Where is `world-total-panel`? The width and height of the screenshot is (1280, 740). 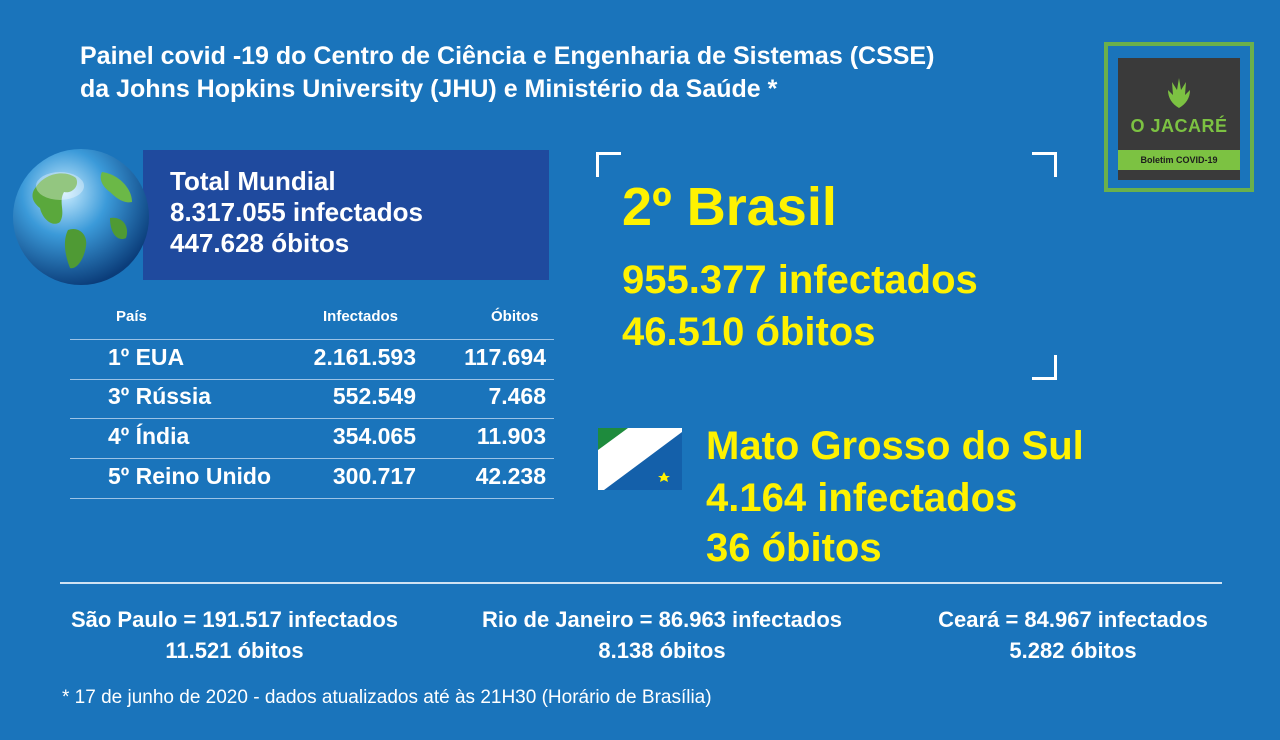 world-total-panel is located at coordinates (346, 215).